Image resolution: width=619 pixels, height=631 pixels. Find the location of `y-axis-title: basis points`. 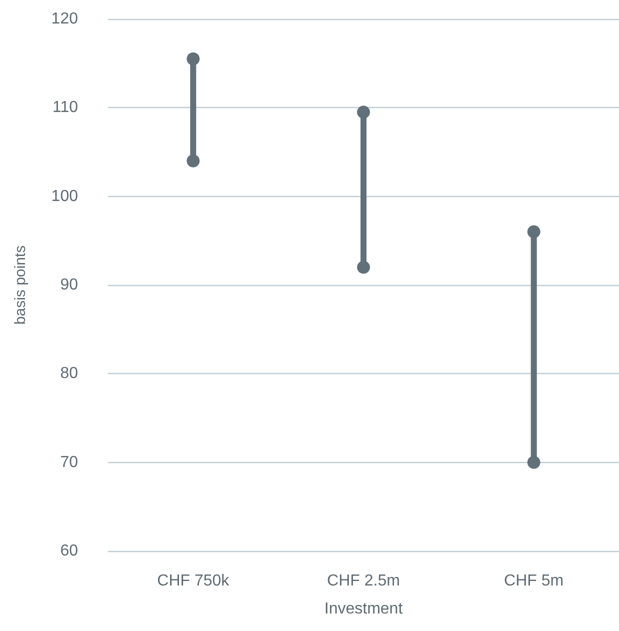

y-axis-title: basis points is located at coordinates (20, 285).